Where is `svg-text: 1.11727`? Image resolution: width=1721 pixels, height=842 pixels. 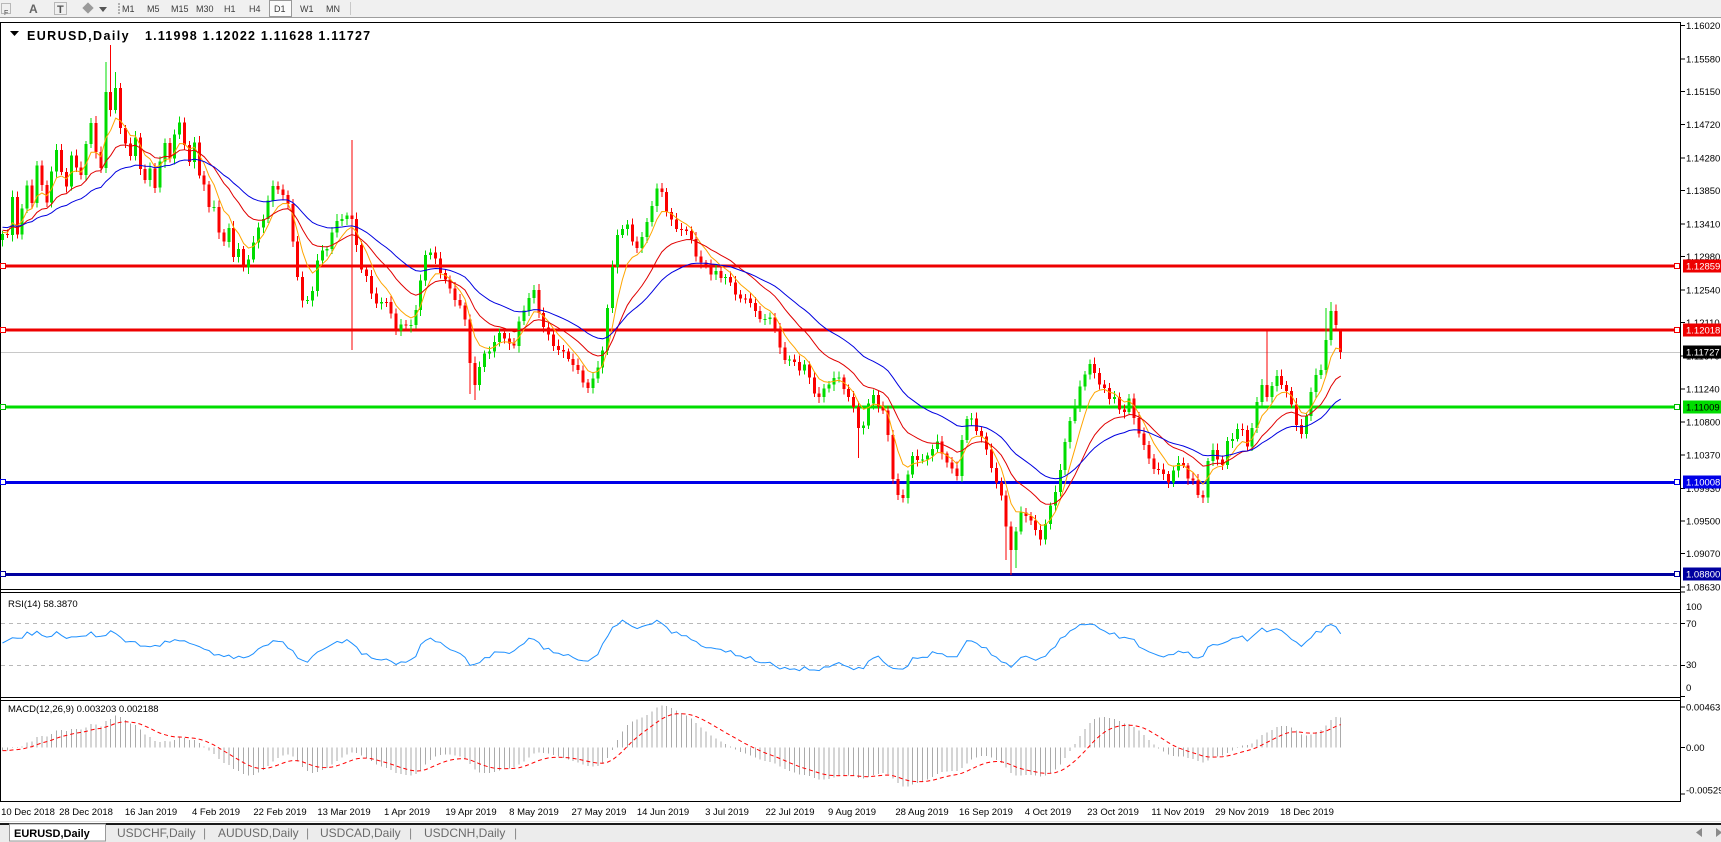 svg-text: 1.11727 is located at coordinates (1703, 353).